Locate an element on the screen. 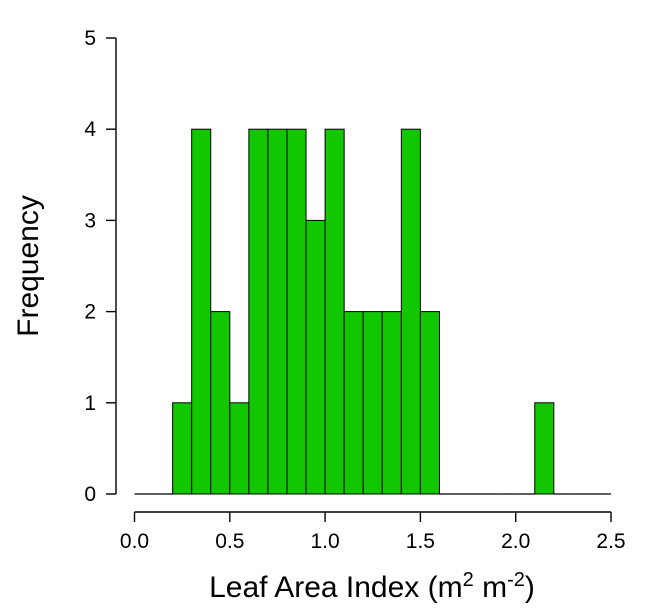 The image size is (650, 608). y-axis-ticks: 0 1 2 3 4 5 is located at coordinates (100, 266).